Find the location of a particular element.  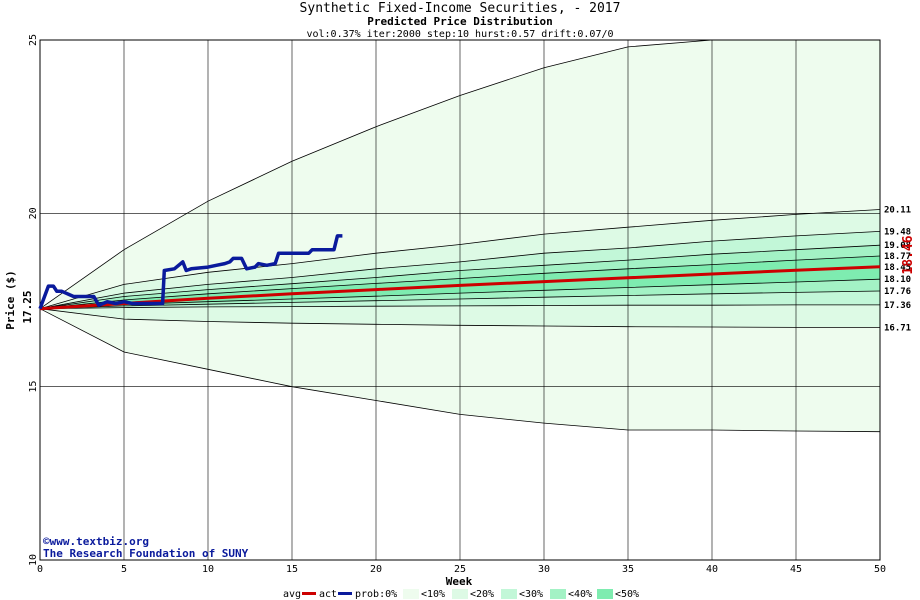

series-layer is located at coordinates (459, 272).